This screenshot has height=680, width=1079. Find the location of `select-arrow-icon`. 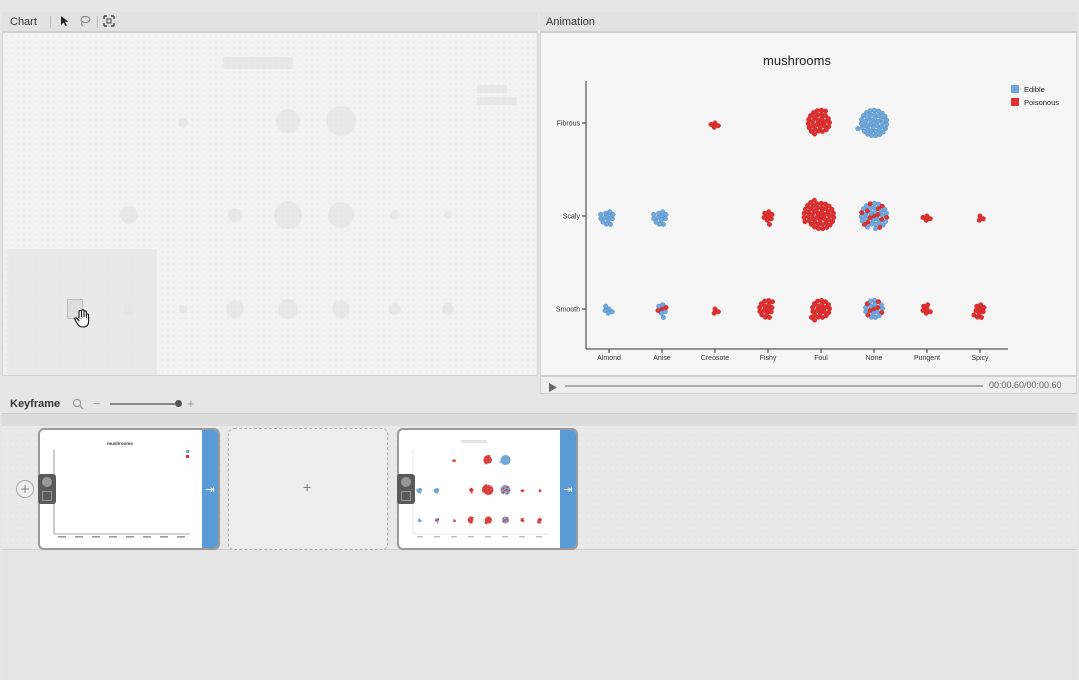

select-arrow-icon is located at coordinates (65, 22).